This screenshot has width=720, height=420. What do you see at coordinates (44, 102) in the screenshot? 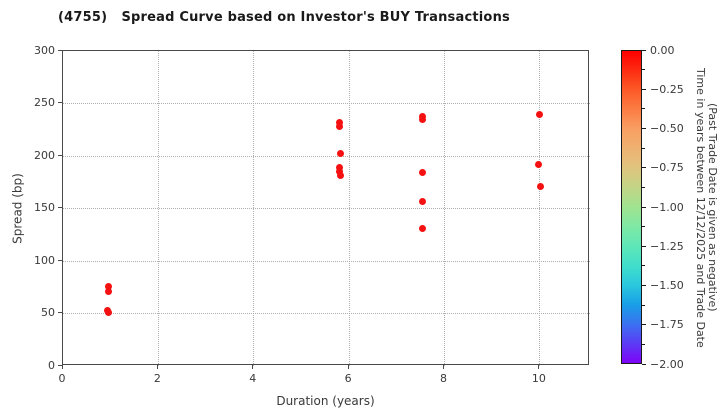
I see `y-tick-label: 250` at bounding box center [44, 102].